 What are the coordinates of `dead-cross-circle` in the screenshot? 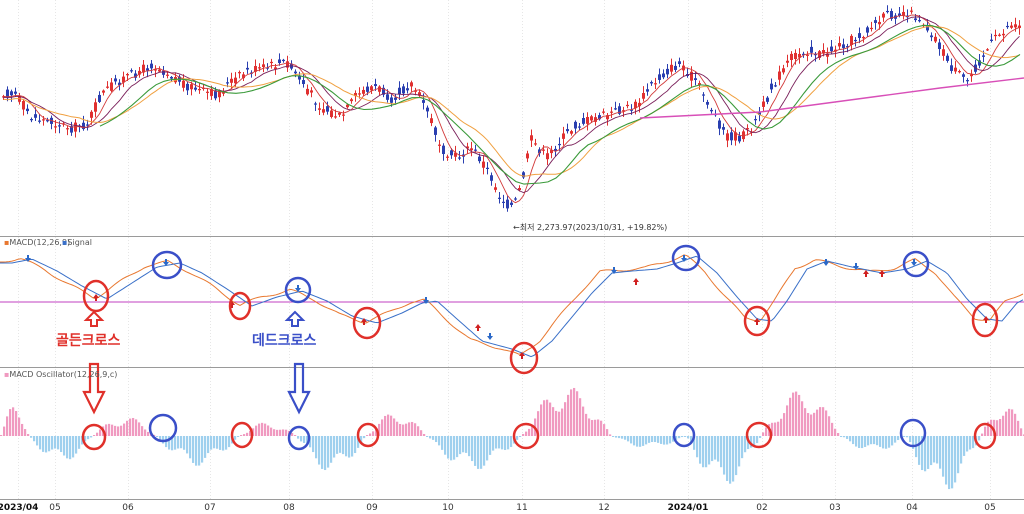 It's located at (167, 265).